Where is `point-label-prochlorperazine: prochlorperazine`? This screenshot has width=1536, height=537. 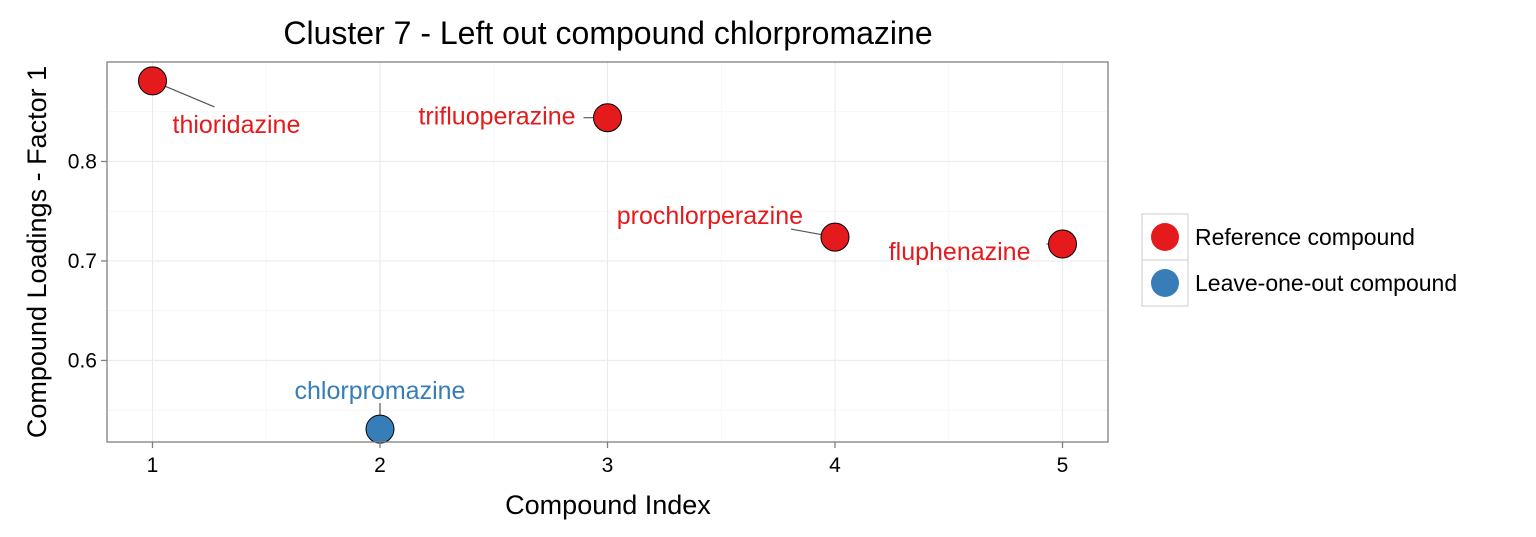 point-label-prochlorperazine: prochlorperazine is located at coordinates (710, 216).